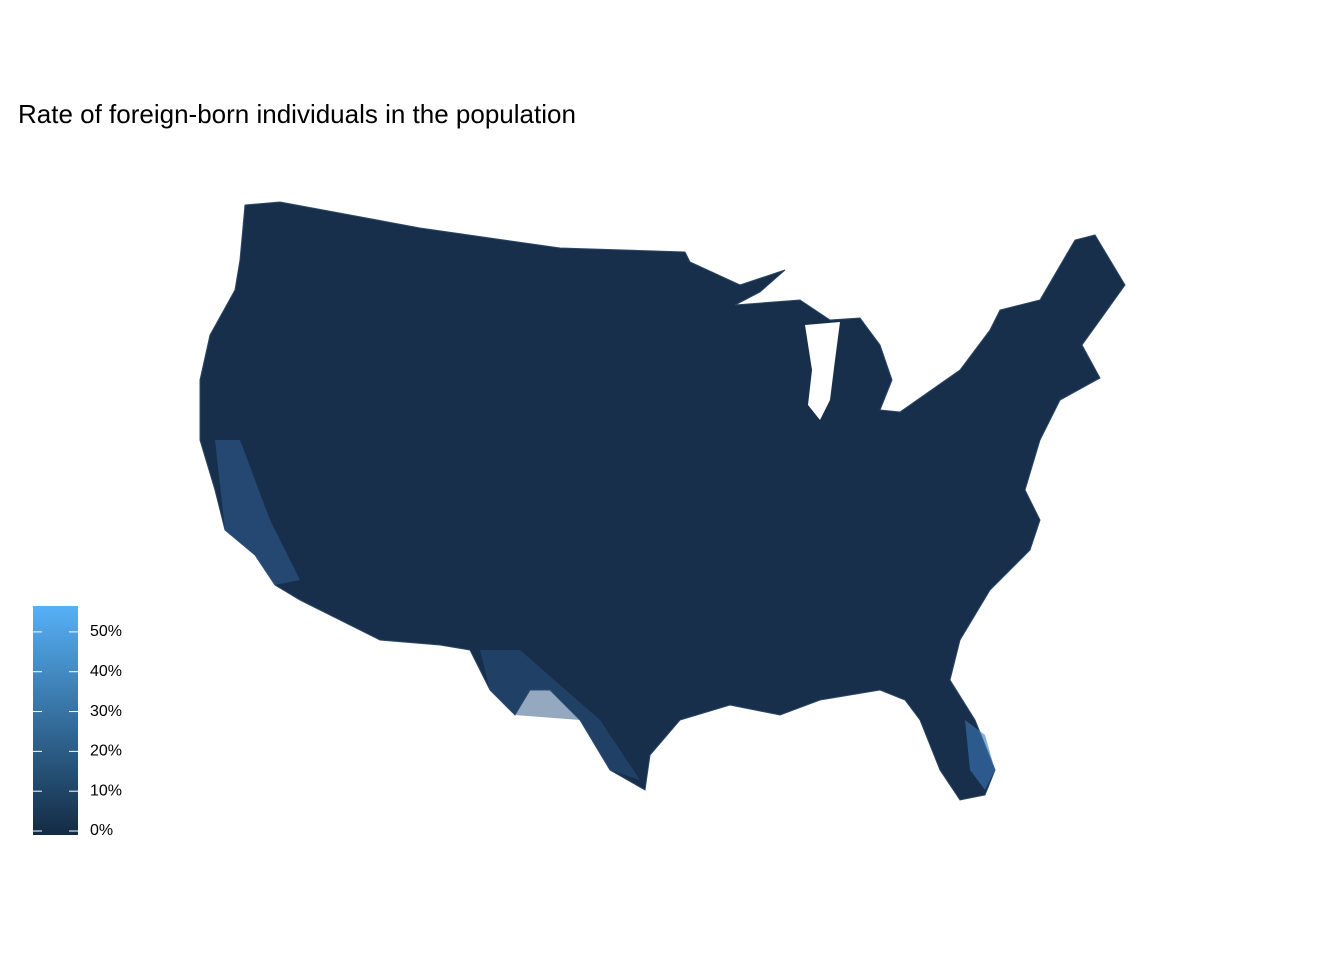 The image size is (1344, 960). What do you see at coordinates (106, 790) in the screenshot?
I see `tick-label: 10%` at bounding box center [106, 790].